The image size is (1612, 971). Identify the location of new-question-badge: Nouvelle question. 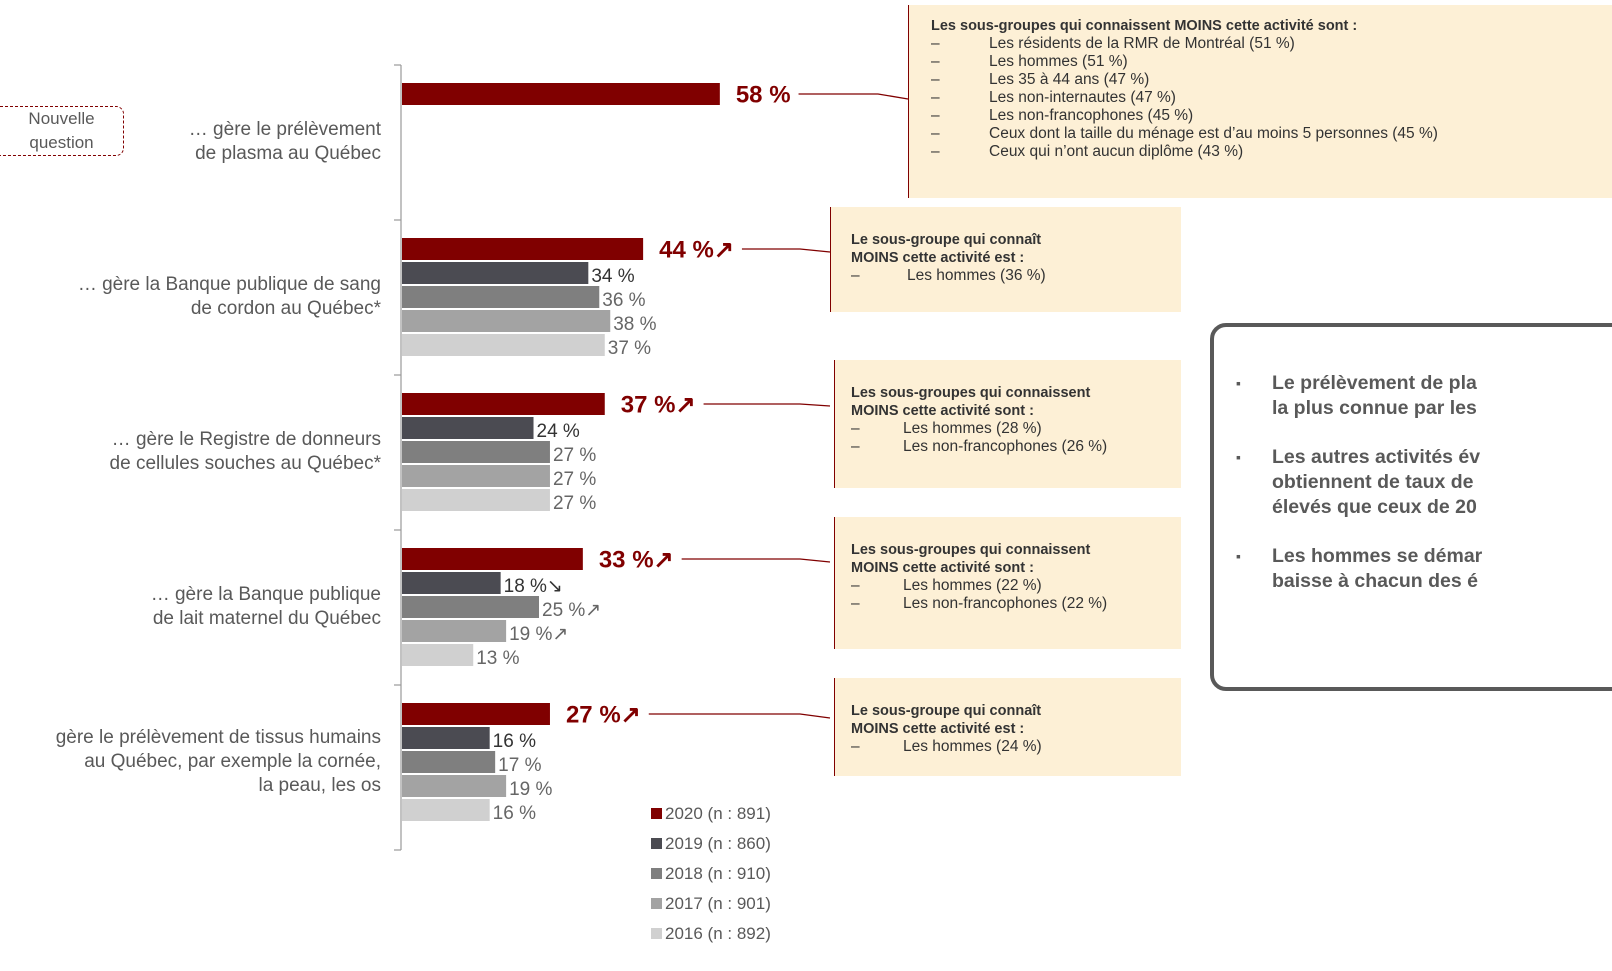
(62, 131).